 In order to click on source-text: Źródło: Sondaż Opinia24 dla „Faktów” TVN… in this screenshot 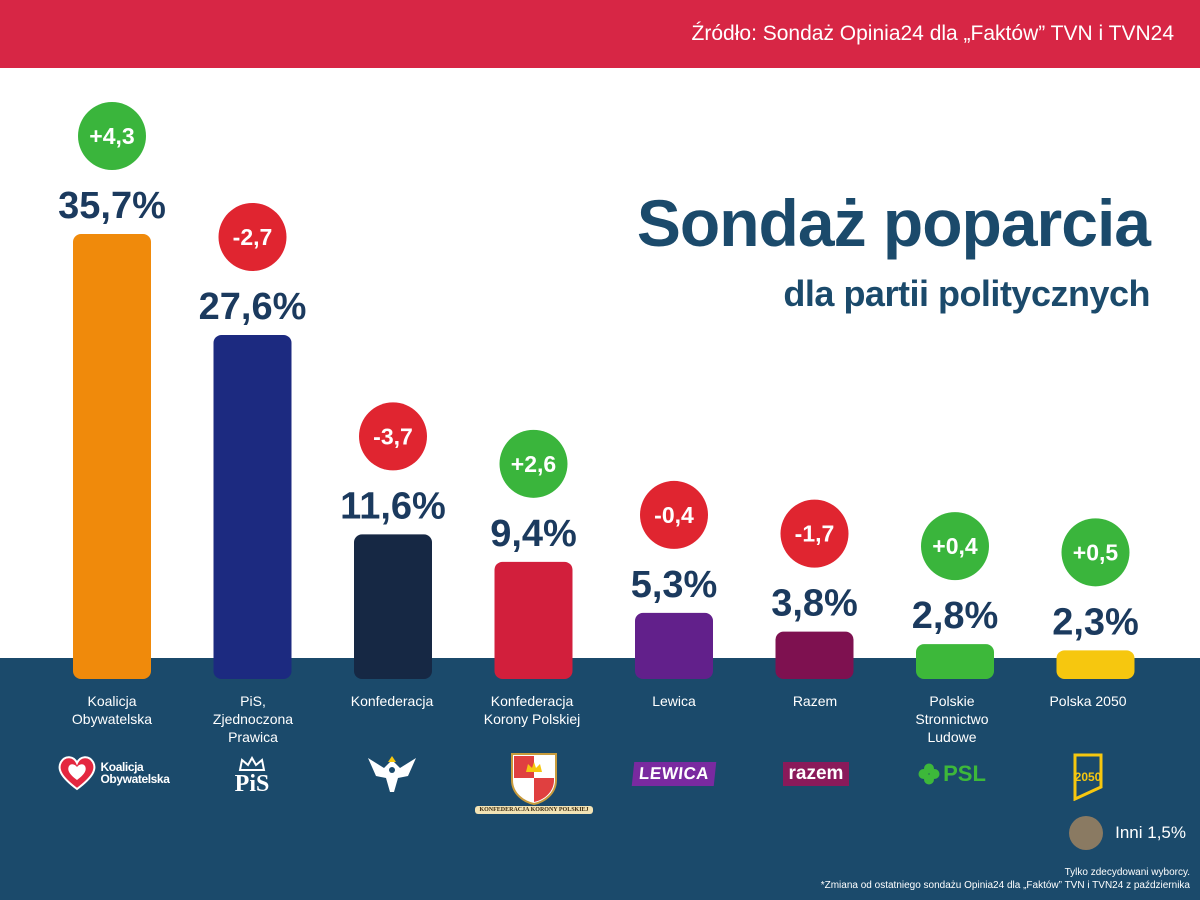, I will do `click(932, 33)`.